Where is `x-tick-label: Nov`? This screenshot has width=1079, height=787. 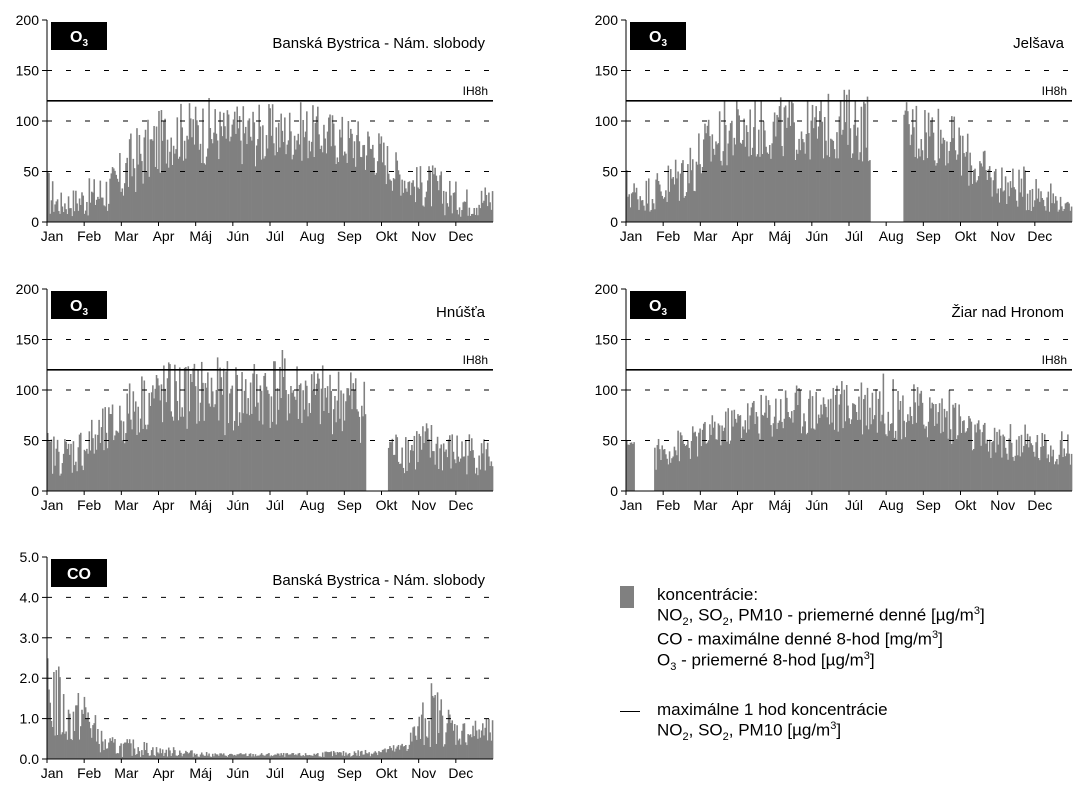
x-tick-label: Nov is located at coordinates (423, 505).